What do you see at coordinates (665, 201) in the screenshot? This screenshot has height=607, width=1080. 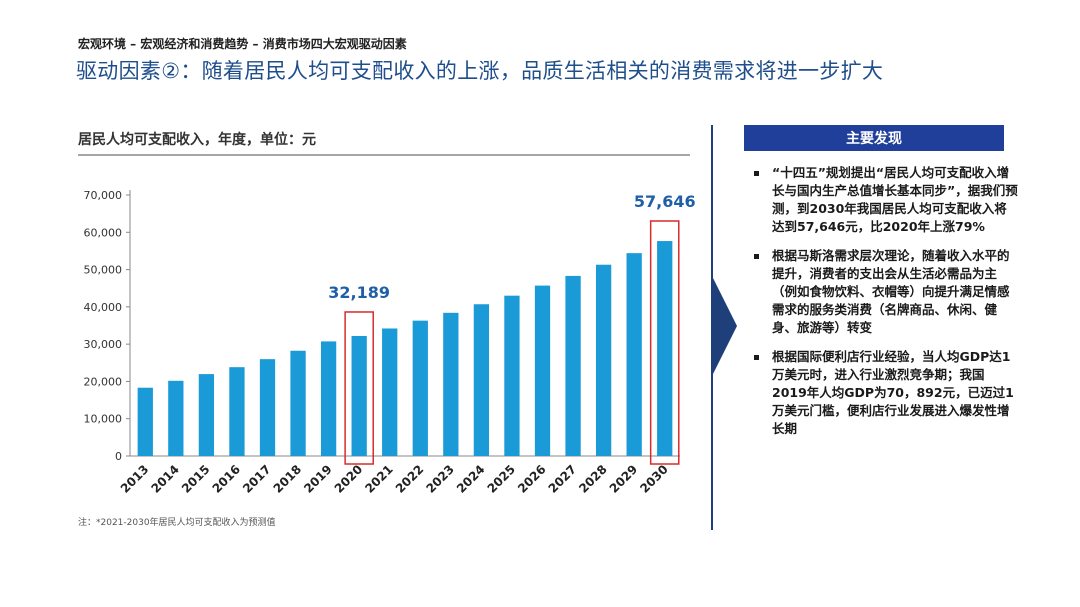 I see `data-label-2030: 57,646` at bounding box center [665, 201].